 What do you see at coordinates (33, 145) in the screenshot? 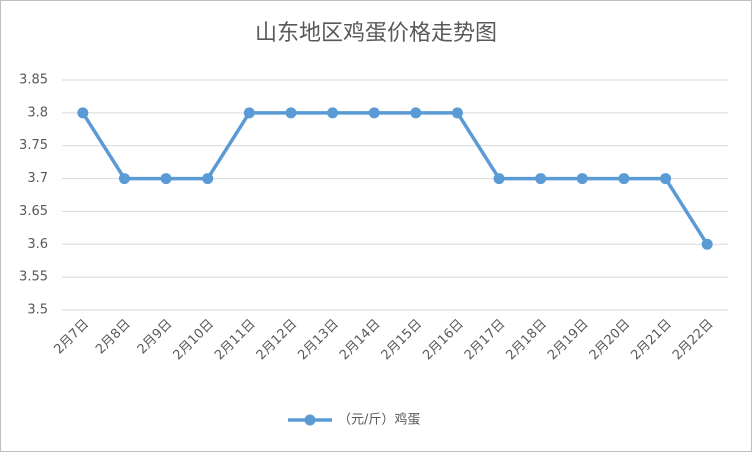
I see `y-tick-label: 3.75` at bounding box center [33, 145].